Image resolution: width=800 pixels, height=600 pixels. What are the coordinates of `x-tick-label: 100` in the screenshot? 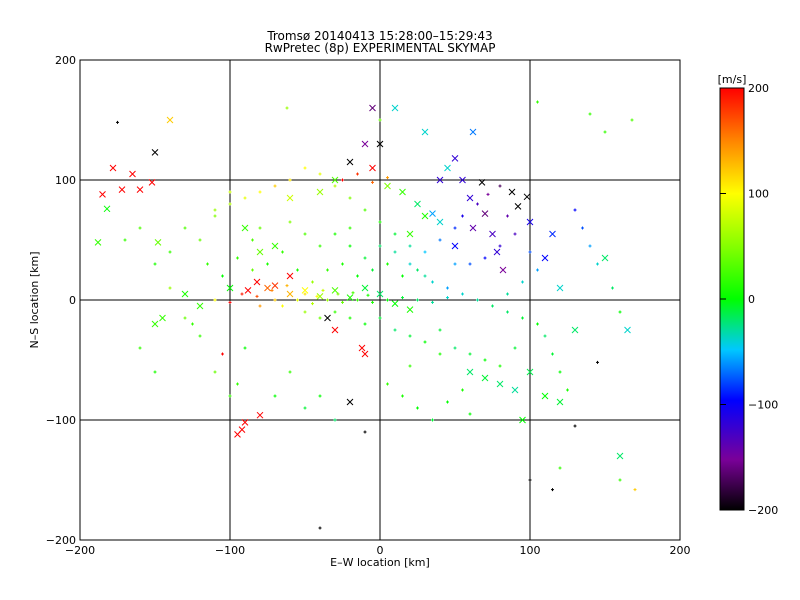 It's located at (530, 550).